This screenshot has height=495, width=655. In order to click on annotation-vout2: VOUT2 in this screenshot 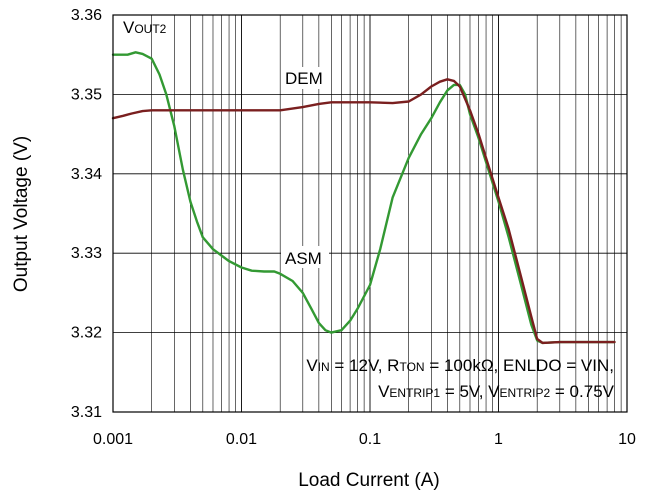, I will do `click(145, 27)`.